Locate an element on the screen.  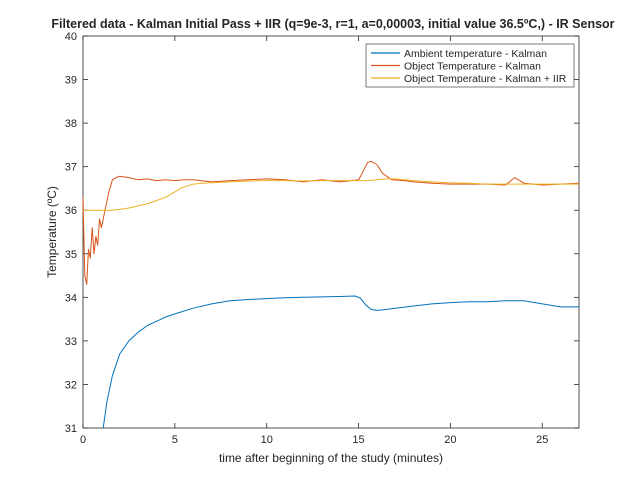
y-tick-label: 37 is located at coordinates (71, 168).